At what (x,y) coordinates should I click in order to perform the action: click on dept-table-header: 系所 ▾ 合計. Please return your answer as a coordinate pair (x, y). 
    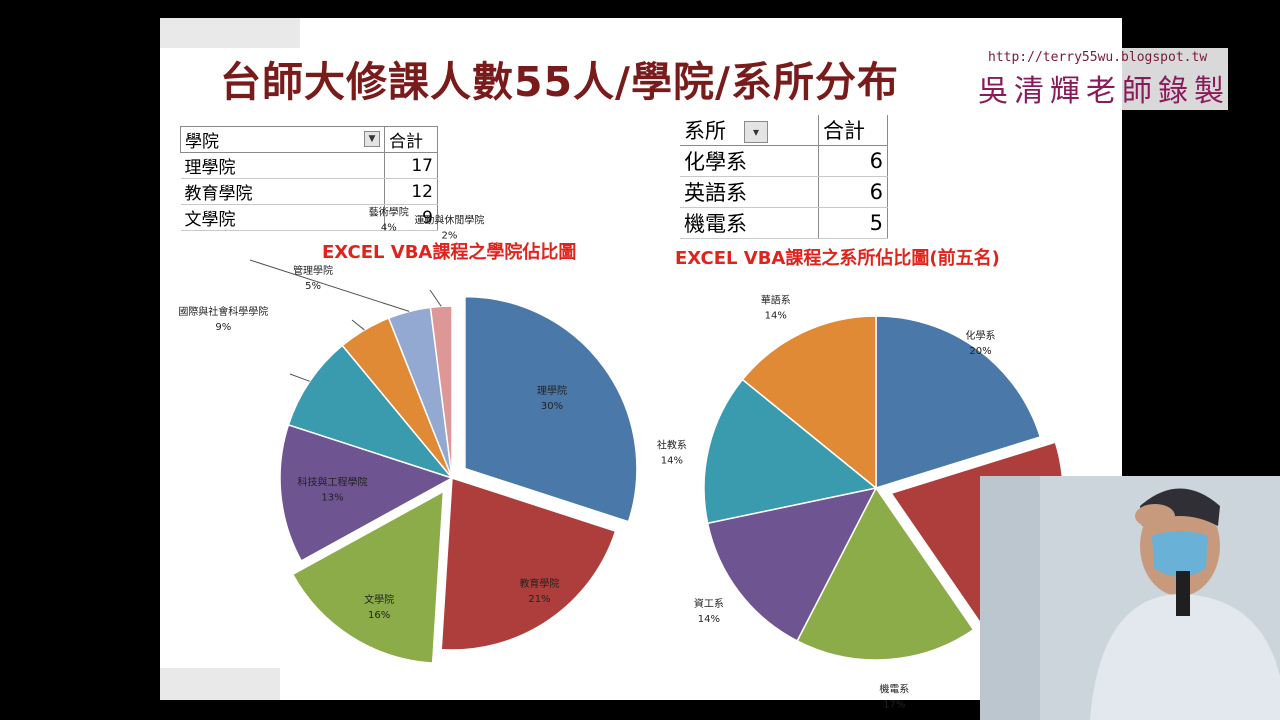
    Looking at the image, I should click on (784, 130).